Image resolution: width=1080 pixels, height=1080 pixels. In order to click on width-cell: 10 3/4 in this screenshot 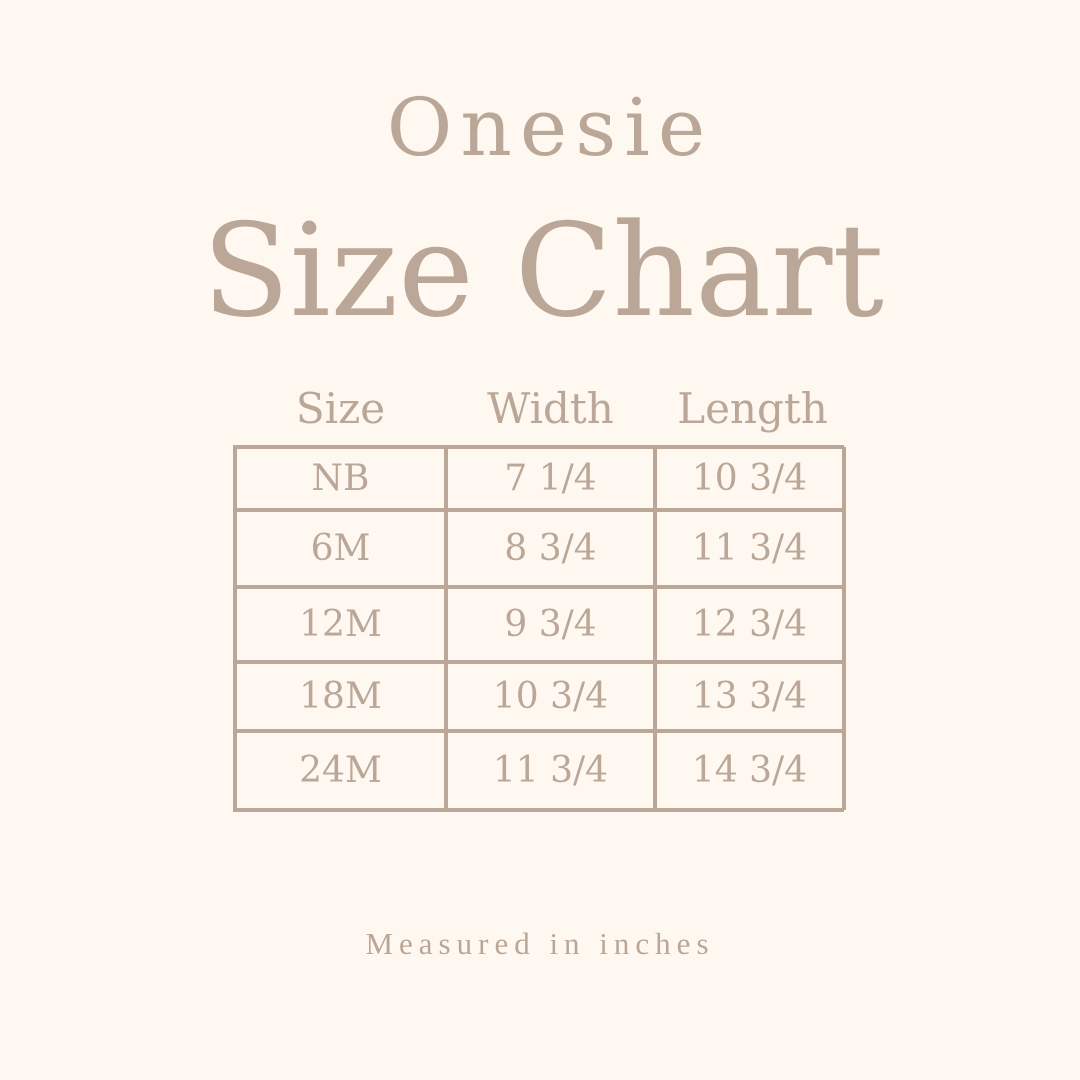, I will do `click(550, 696)`.